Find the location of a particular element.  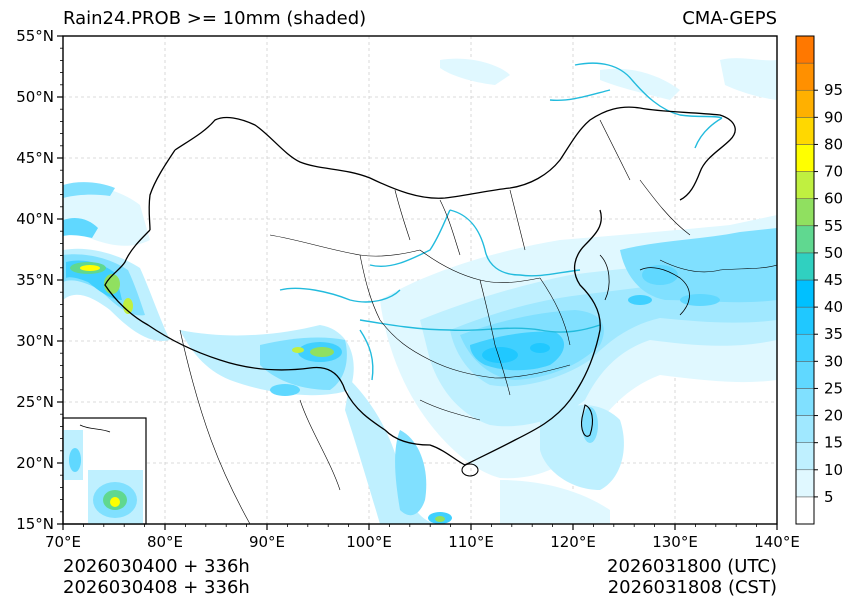

colorbar-label: 15 is located at coordinates (833, 443).